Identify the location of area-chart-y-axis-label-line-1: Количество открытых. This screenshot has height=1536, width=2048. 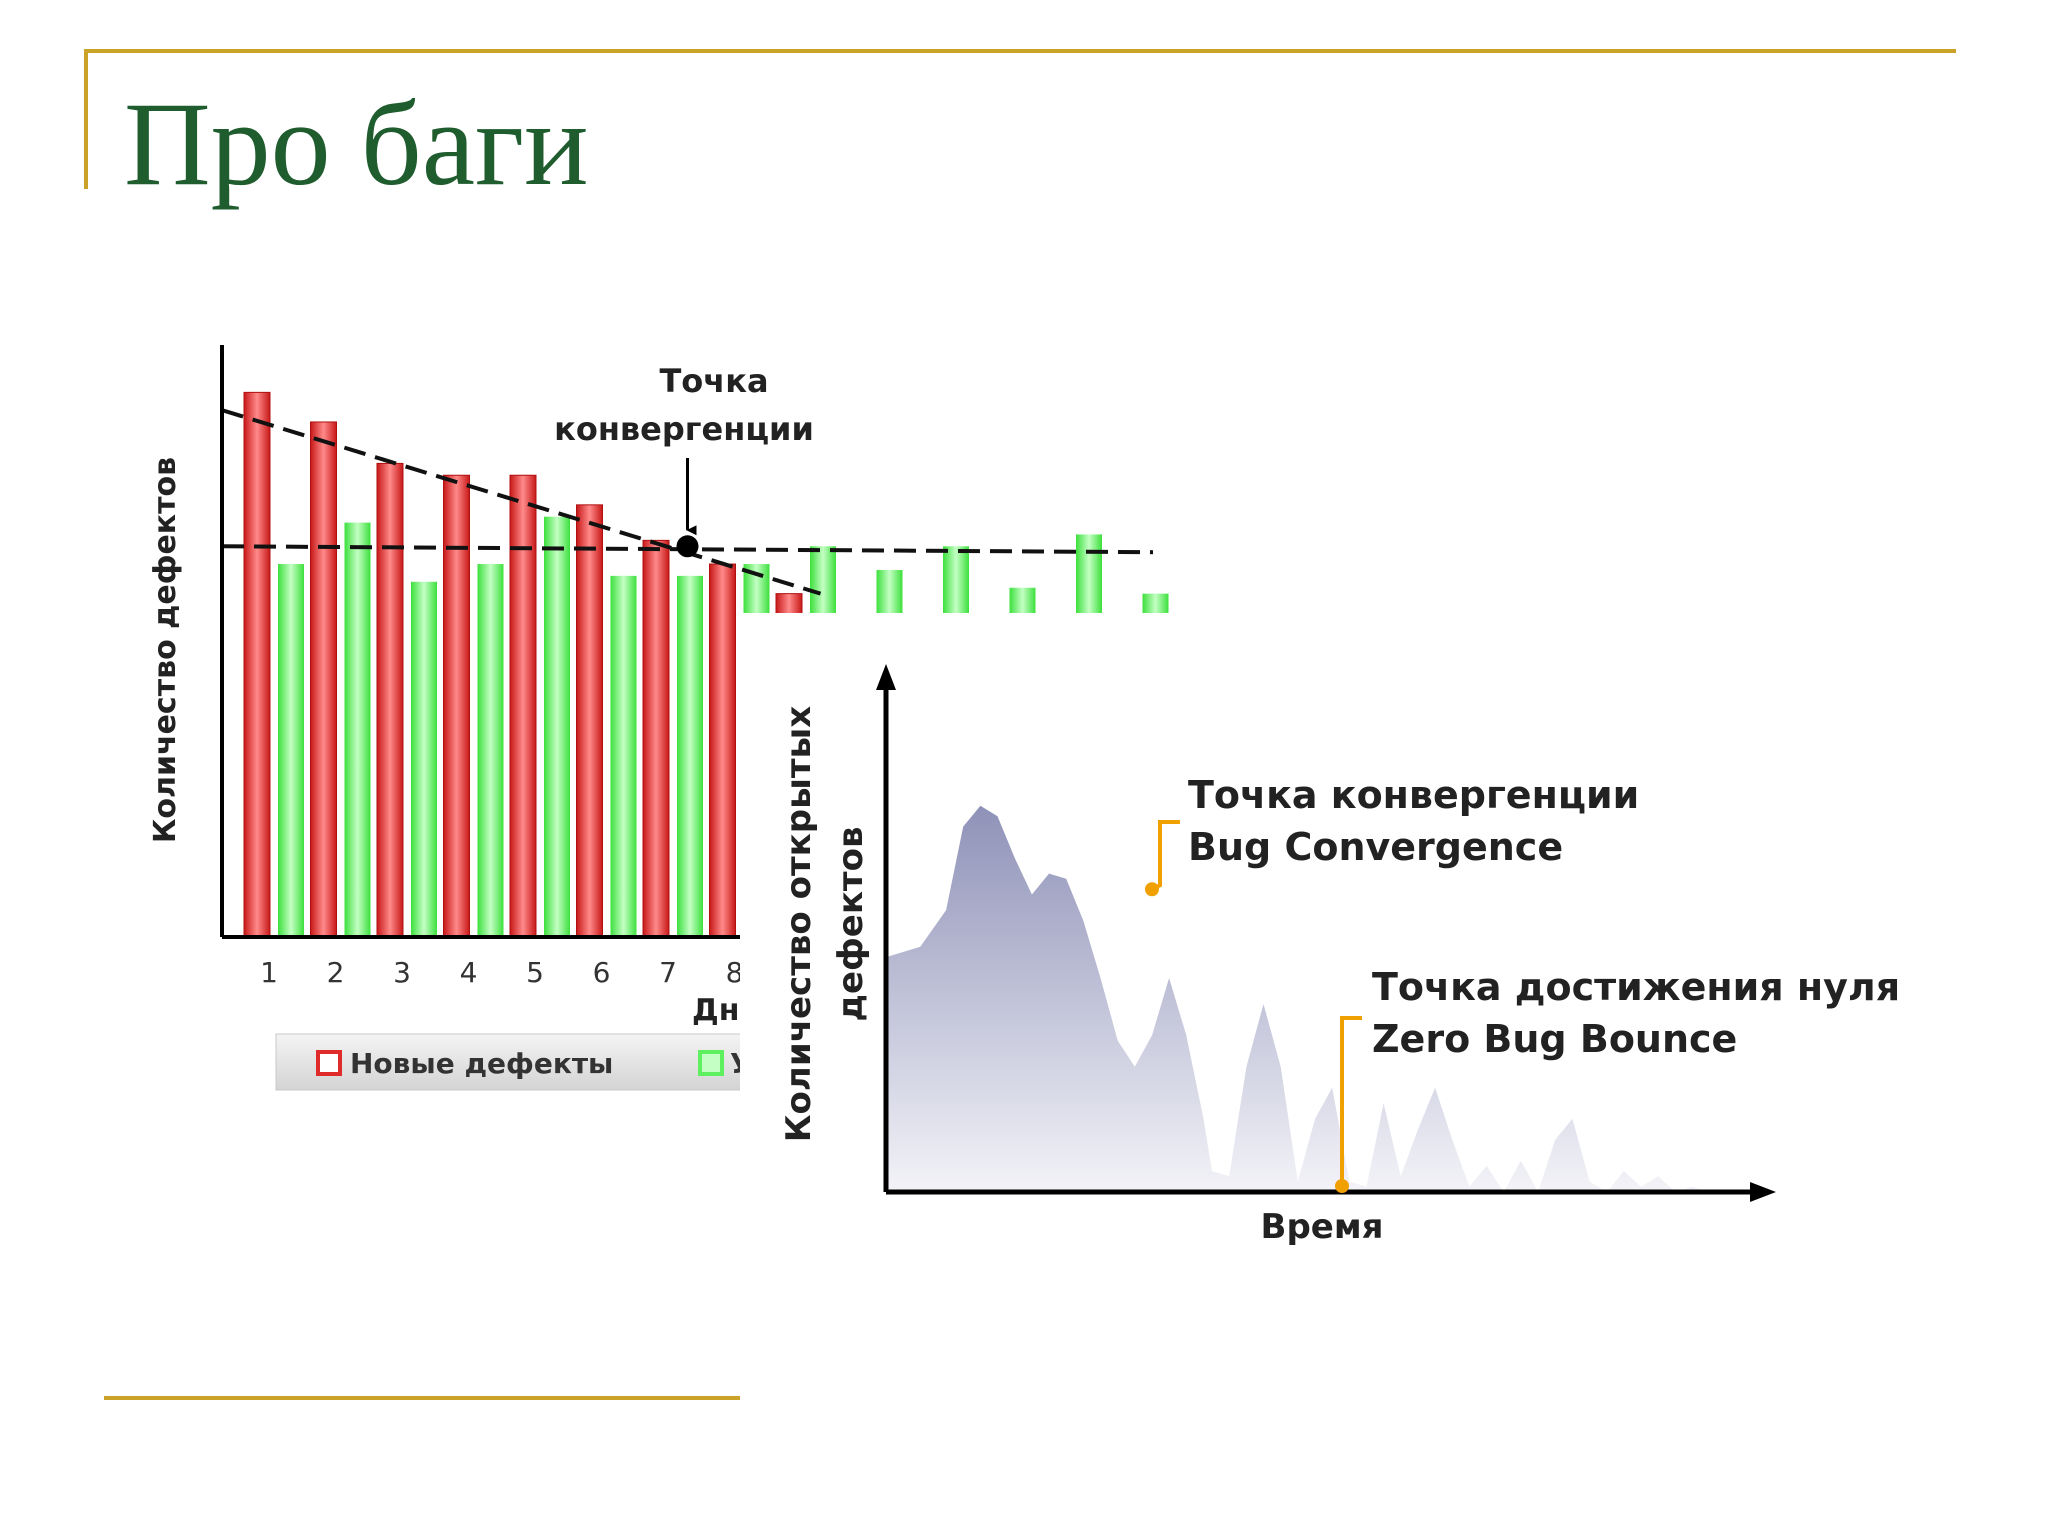
(799, 924).